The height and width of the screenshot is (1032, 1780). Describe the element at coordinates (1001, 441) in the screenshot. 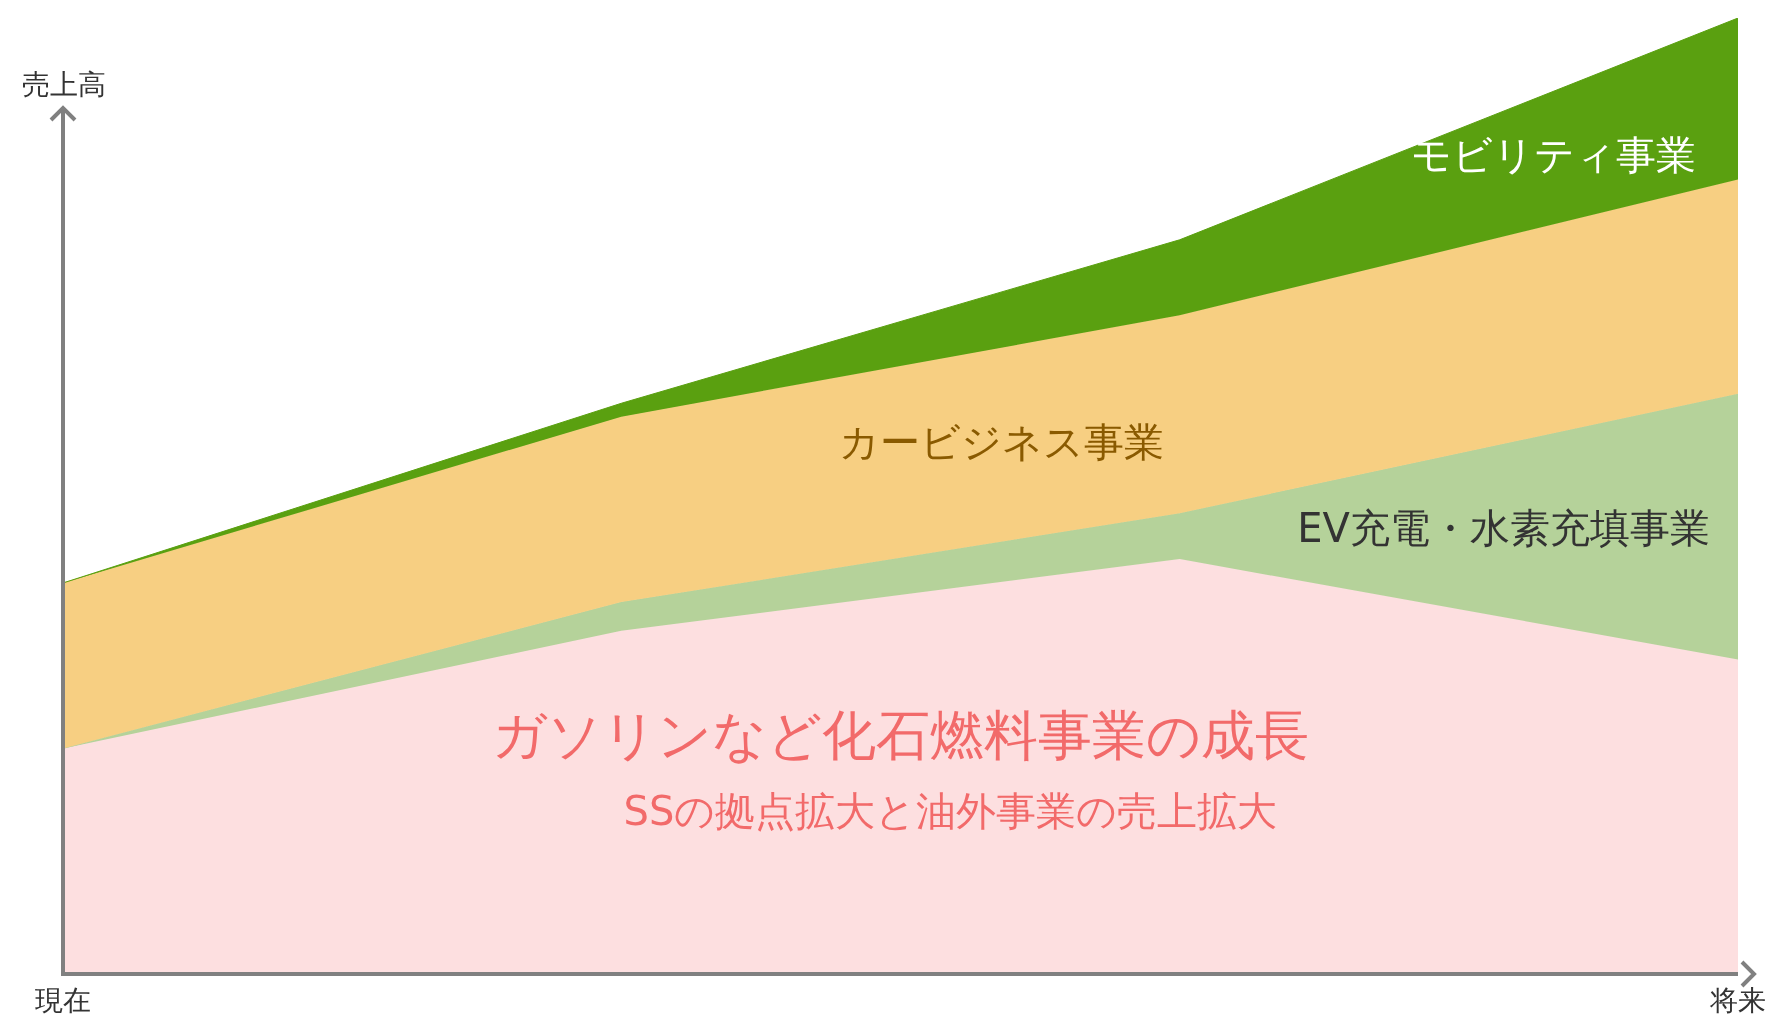

I see `series-label: カービジネス事業` at that location.